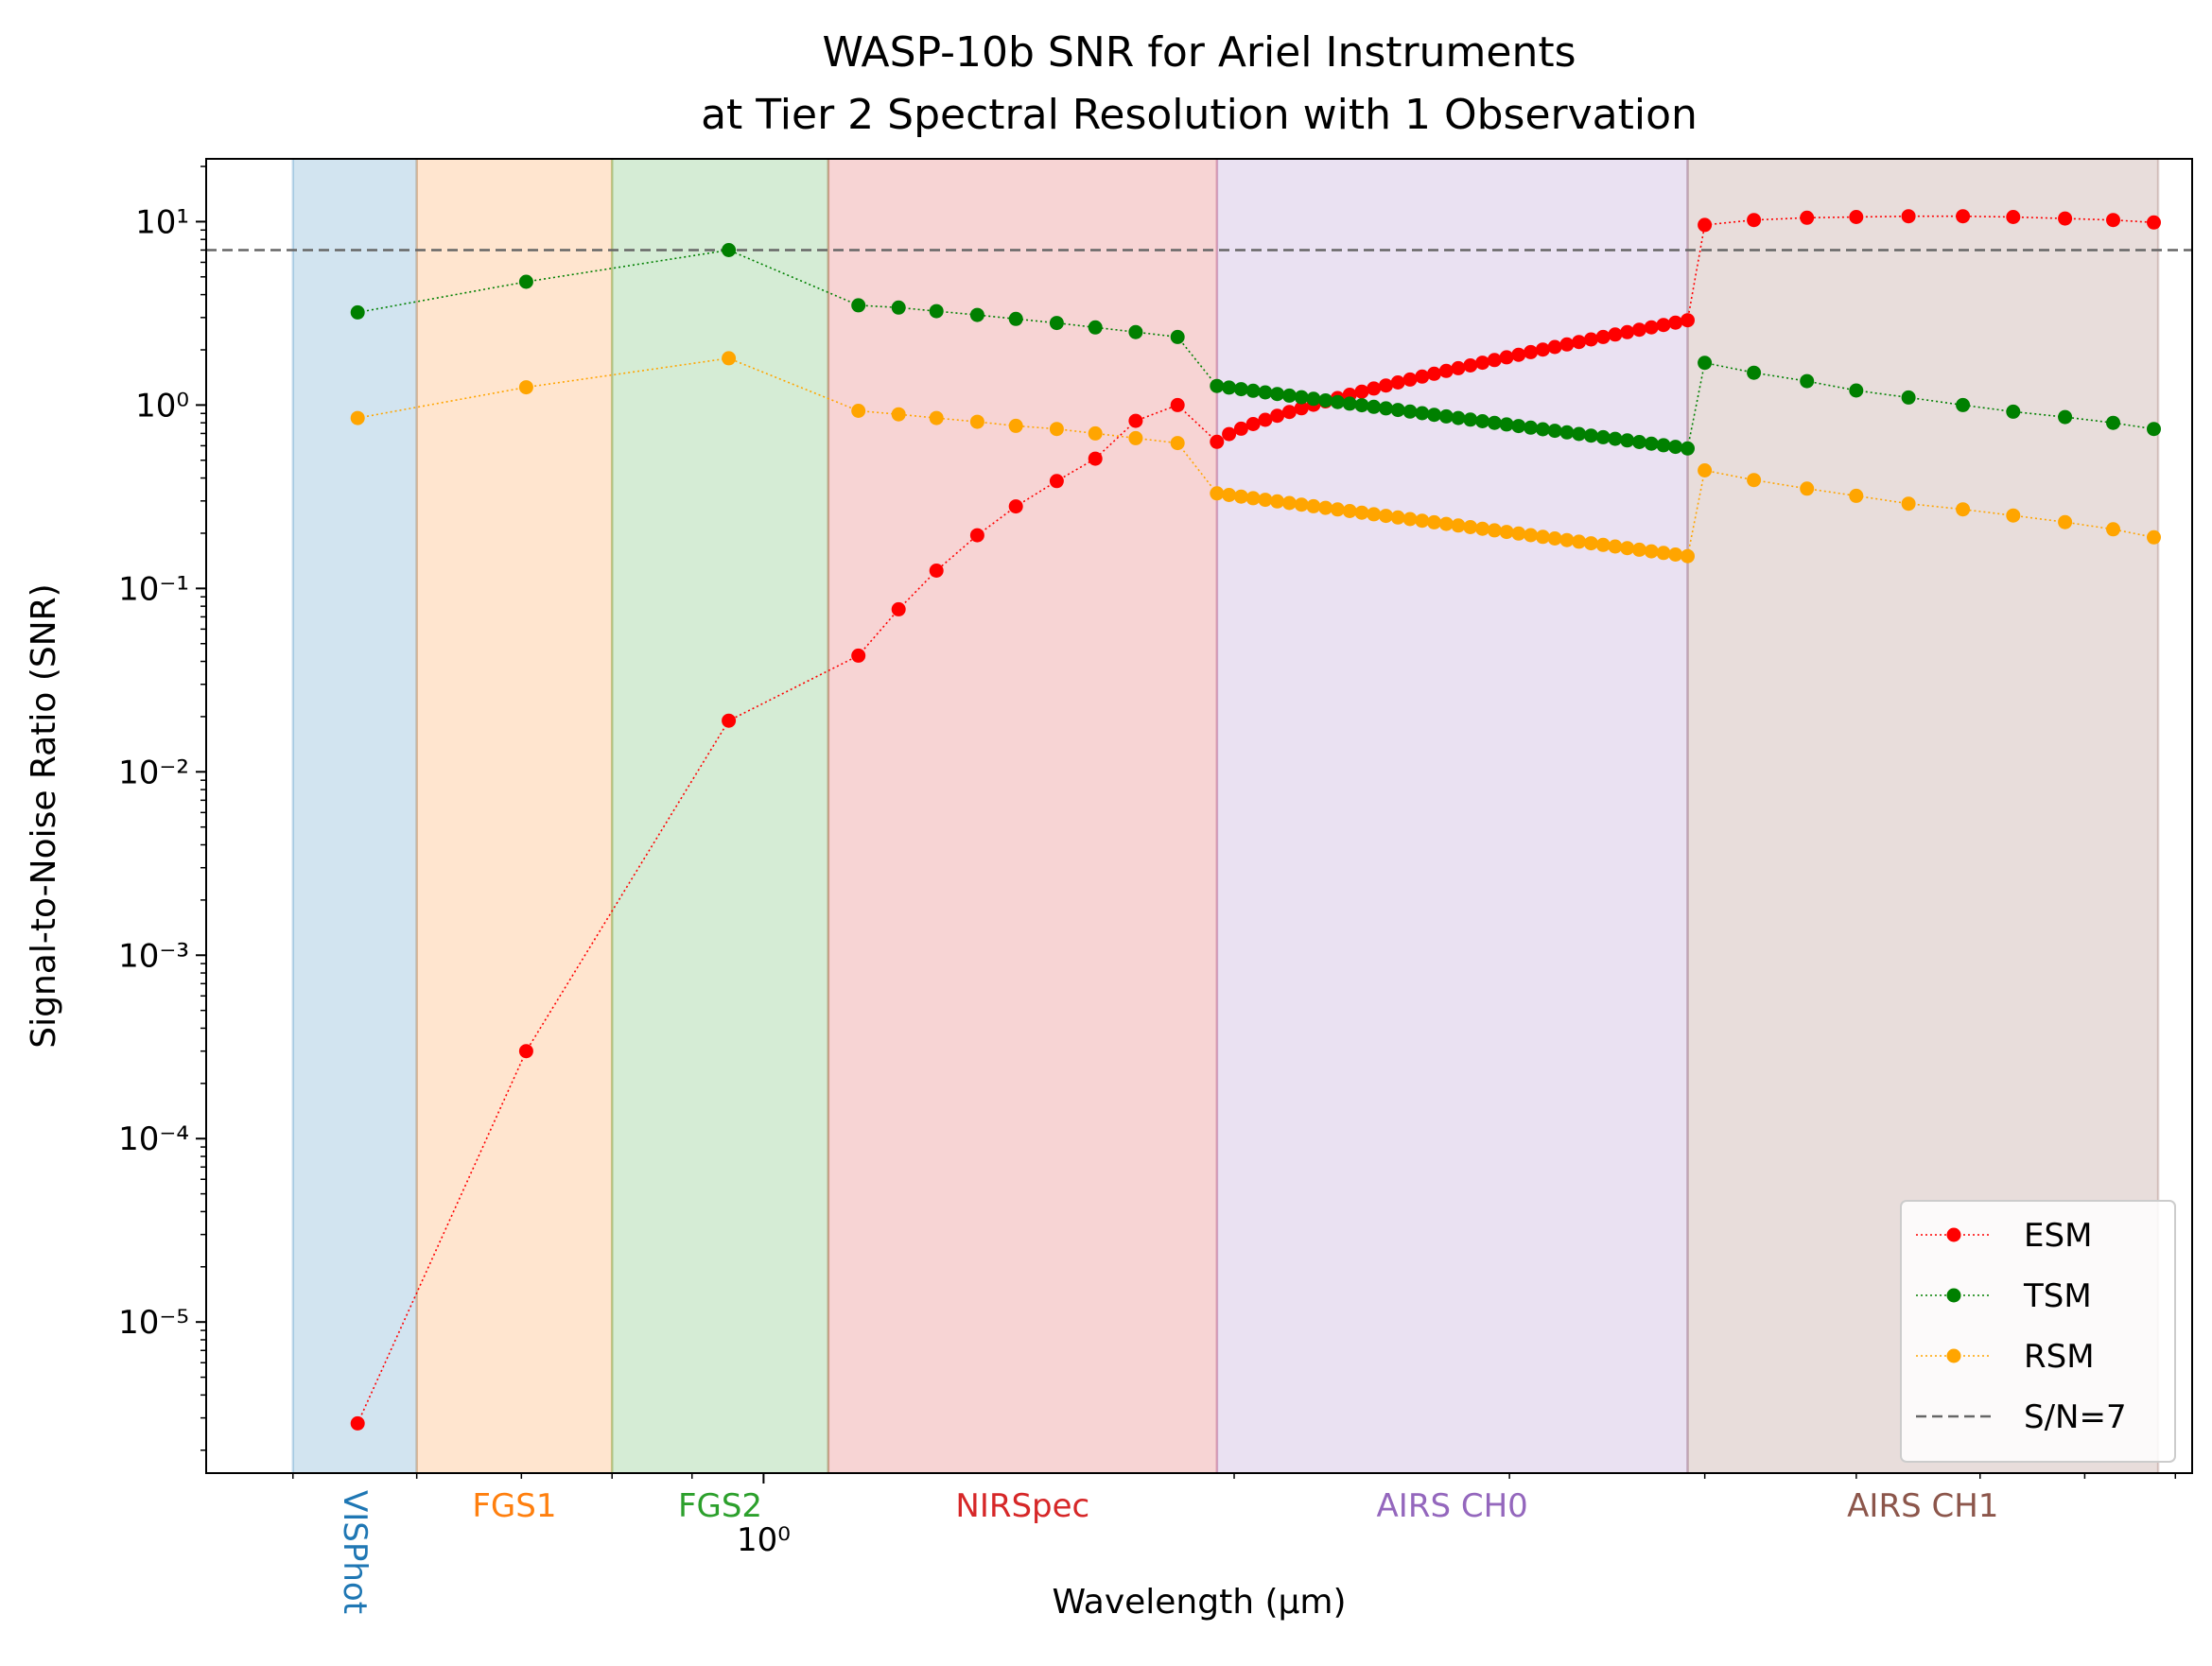  I want to click on legend-label-esm: ESM, so click(2058, 1236).